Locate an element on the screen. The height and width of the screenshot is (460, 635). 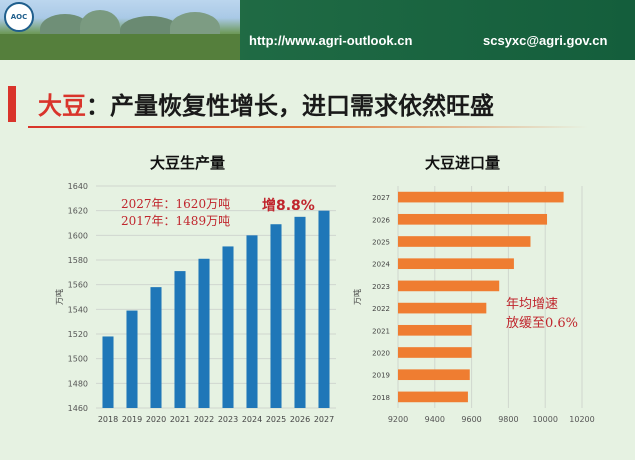
x-tick-label: 9800 is located at coordinates (508, 419).